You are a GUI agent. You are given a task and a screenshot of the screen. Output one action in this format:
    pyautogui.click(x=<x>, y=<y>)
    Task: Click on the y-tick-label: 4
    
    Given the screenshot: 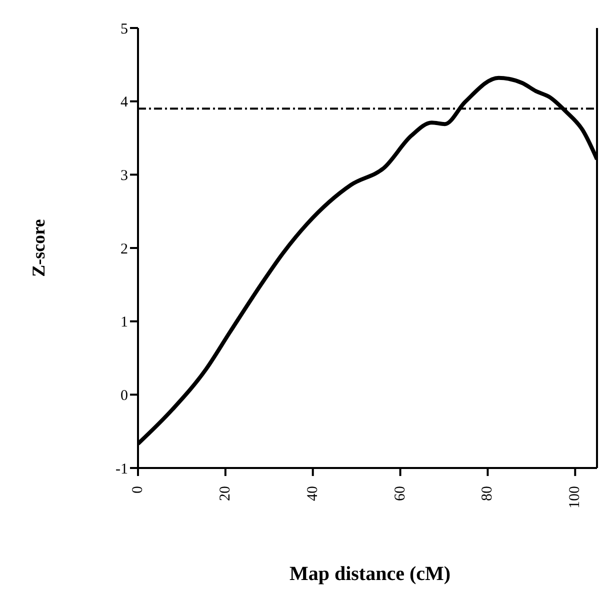 What is the action you would take?
    pyautogui.click(x=124, y=102)
    